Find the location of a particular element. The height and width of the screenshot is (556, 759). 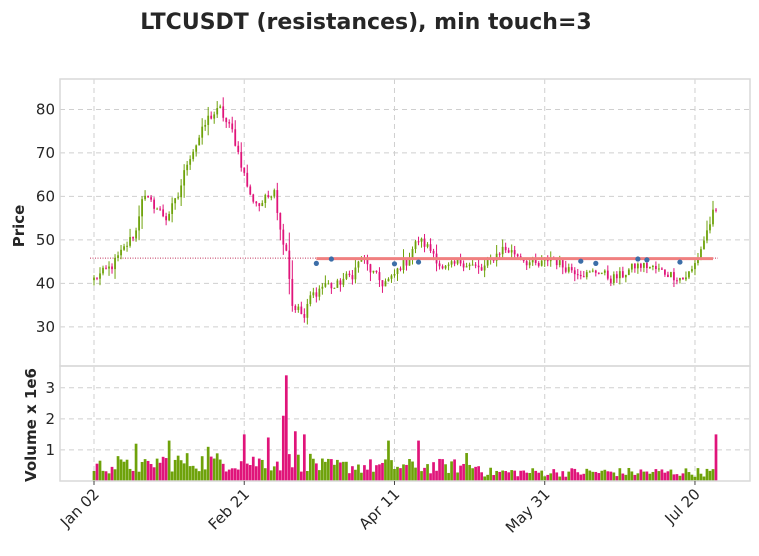

volume-tick-label: 1 is located at coordinates (50, 450).